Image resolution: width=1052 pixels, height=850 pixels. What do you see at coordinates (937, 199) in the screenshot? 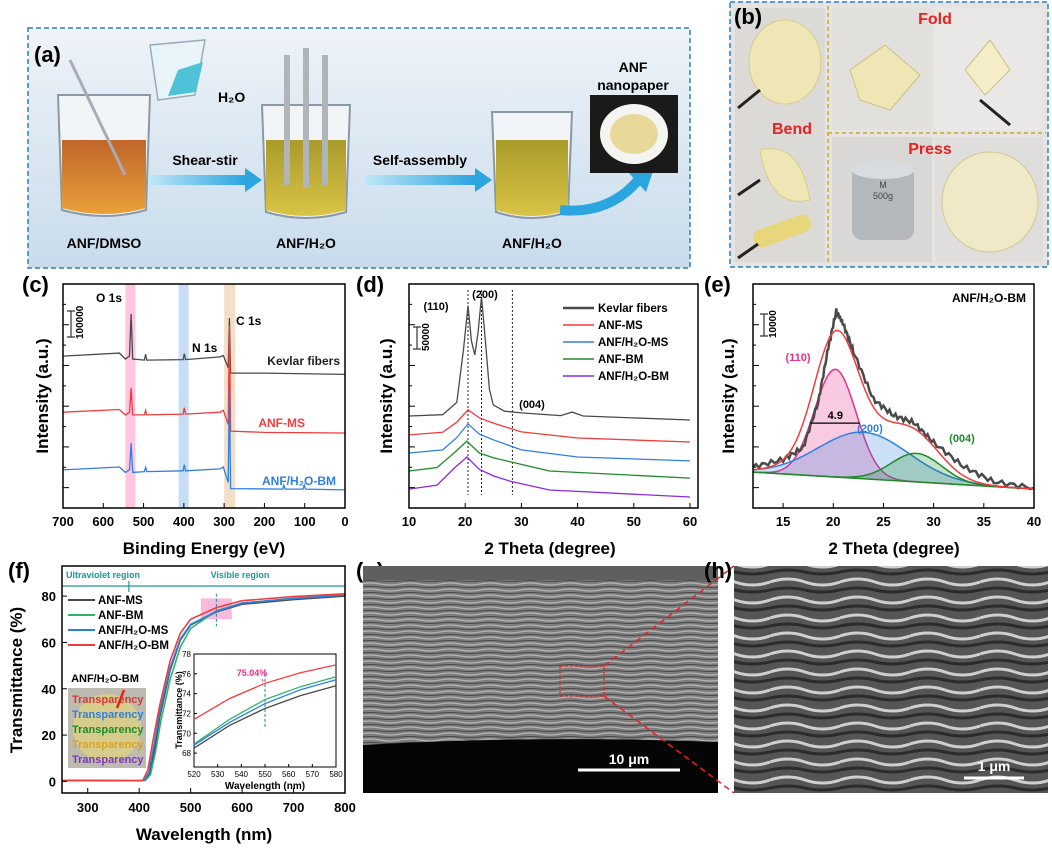
I see `press-photos` at bounding box center [937, 199].